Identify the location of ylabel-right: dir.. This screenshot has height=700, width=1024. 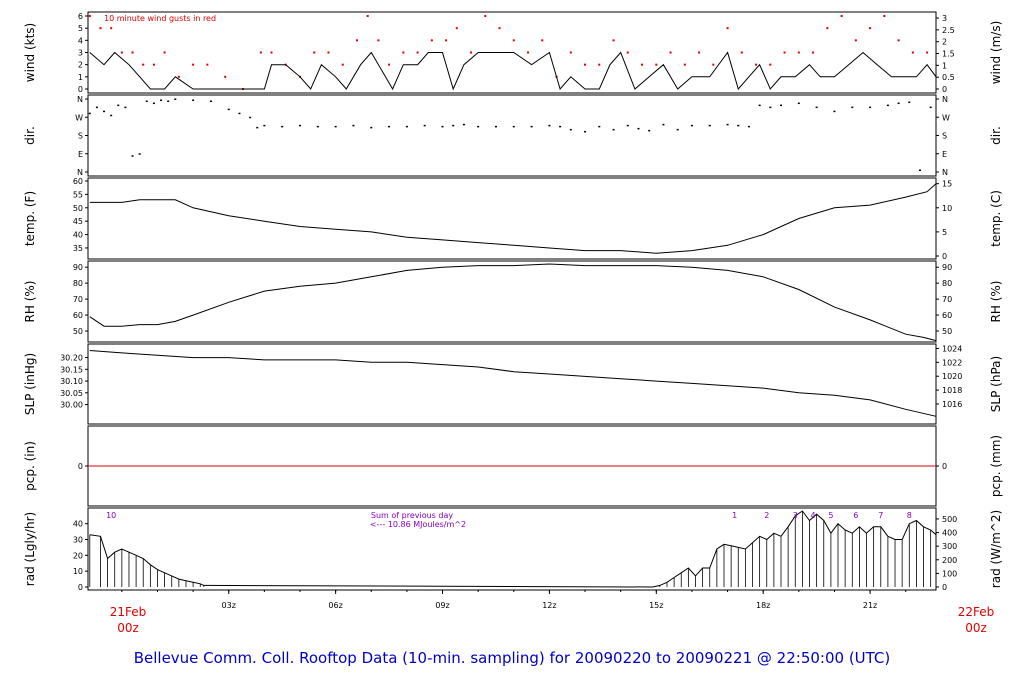
(996, 135).